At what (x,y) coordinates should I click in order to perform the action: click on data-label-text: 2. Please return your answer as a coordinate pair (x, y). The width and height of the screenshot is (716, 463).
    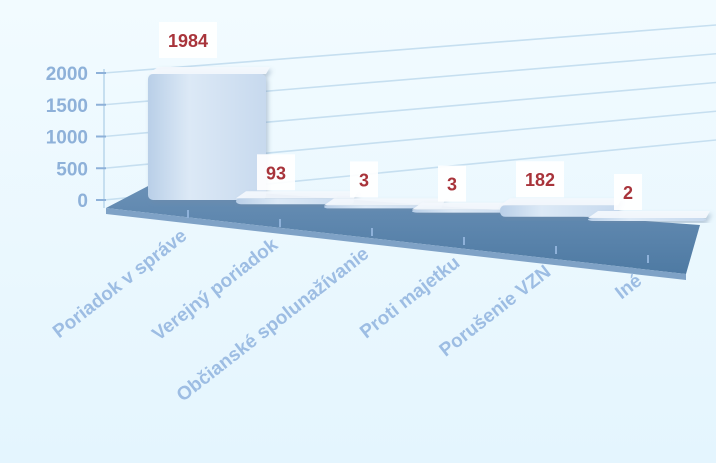
    Looking at the image, I should click on (628, 193).